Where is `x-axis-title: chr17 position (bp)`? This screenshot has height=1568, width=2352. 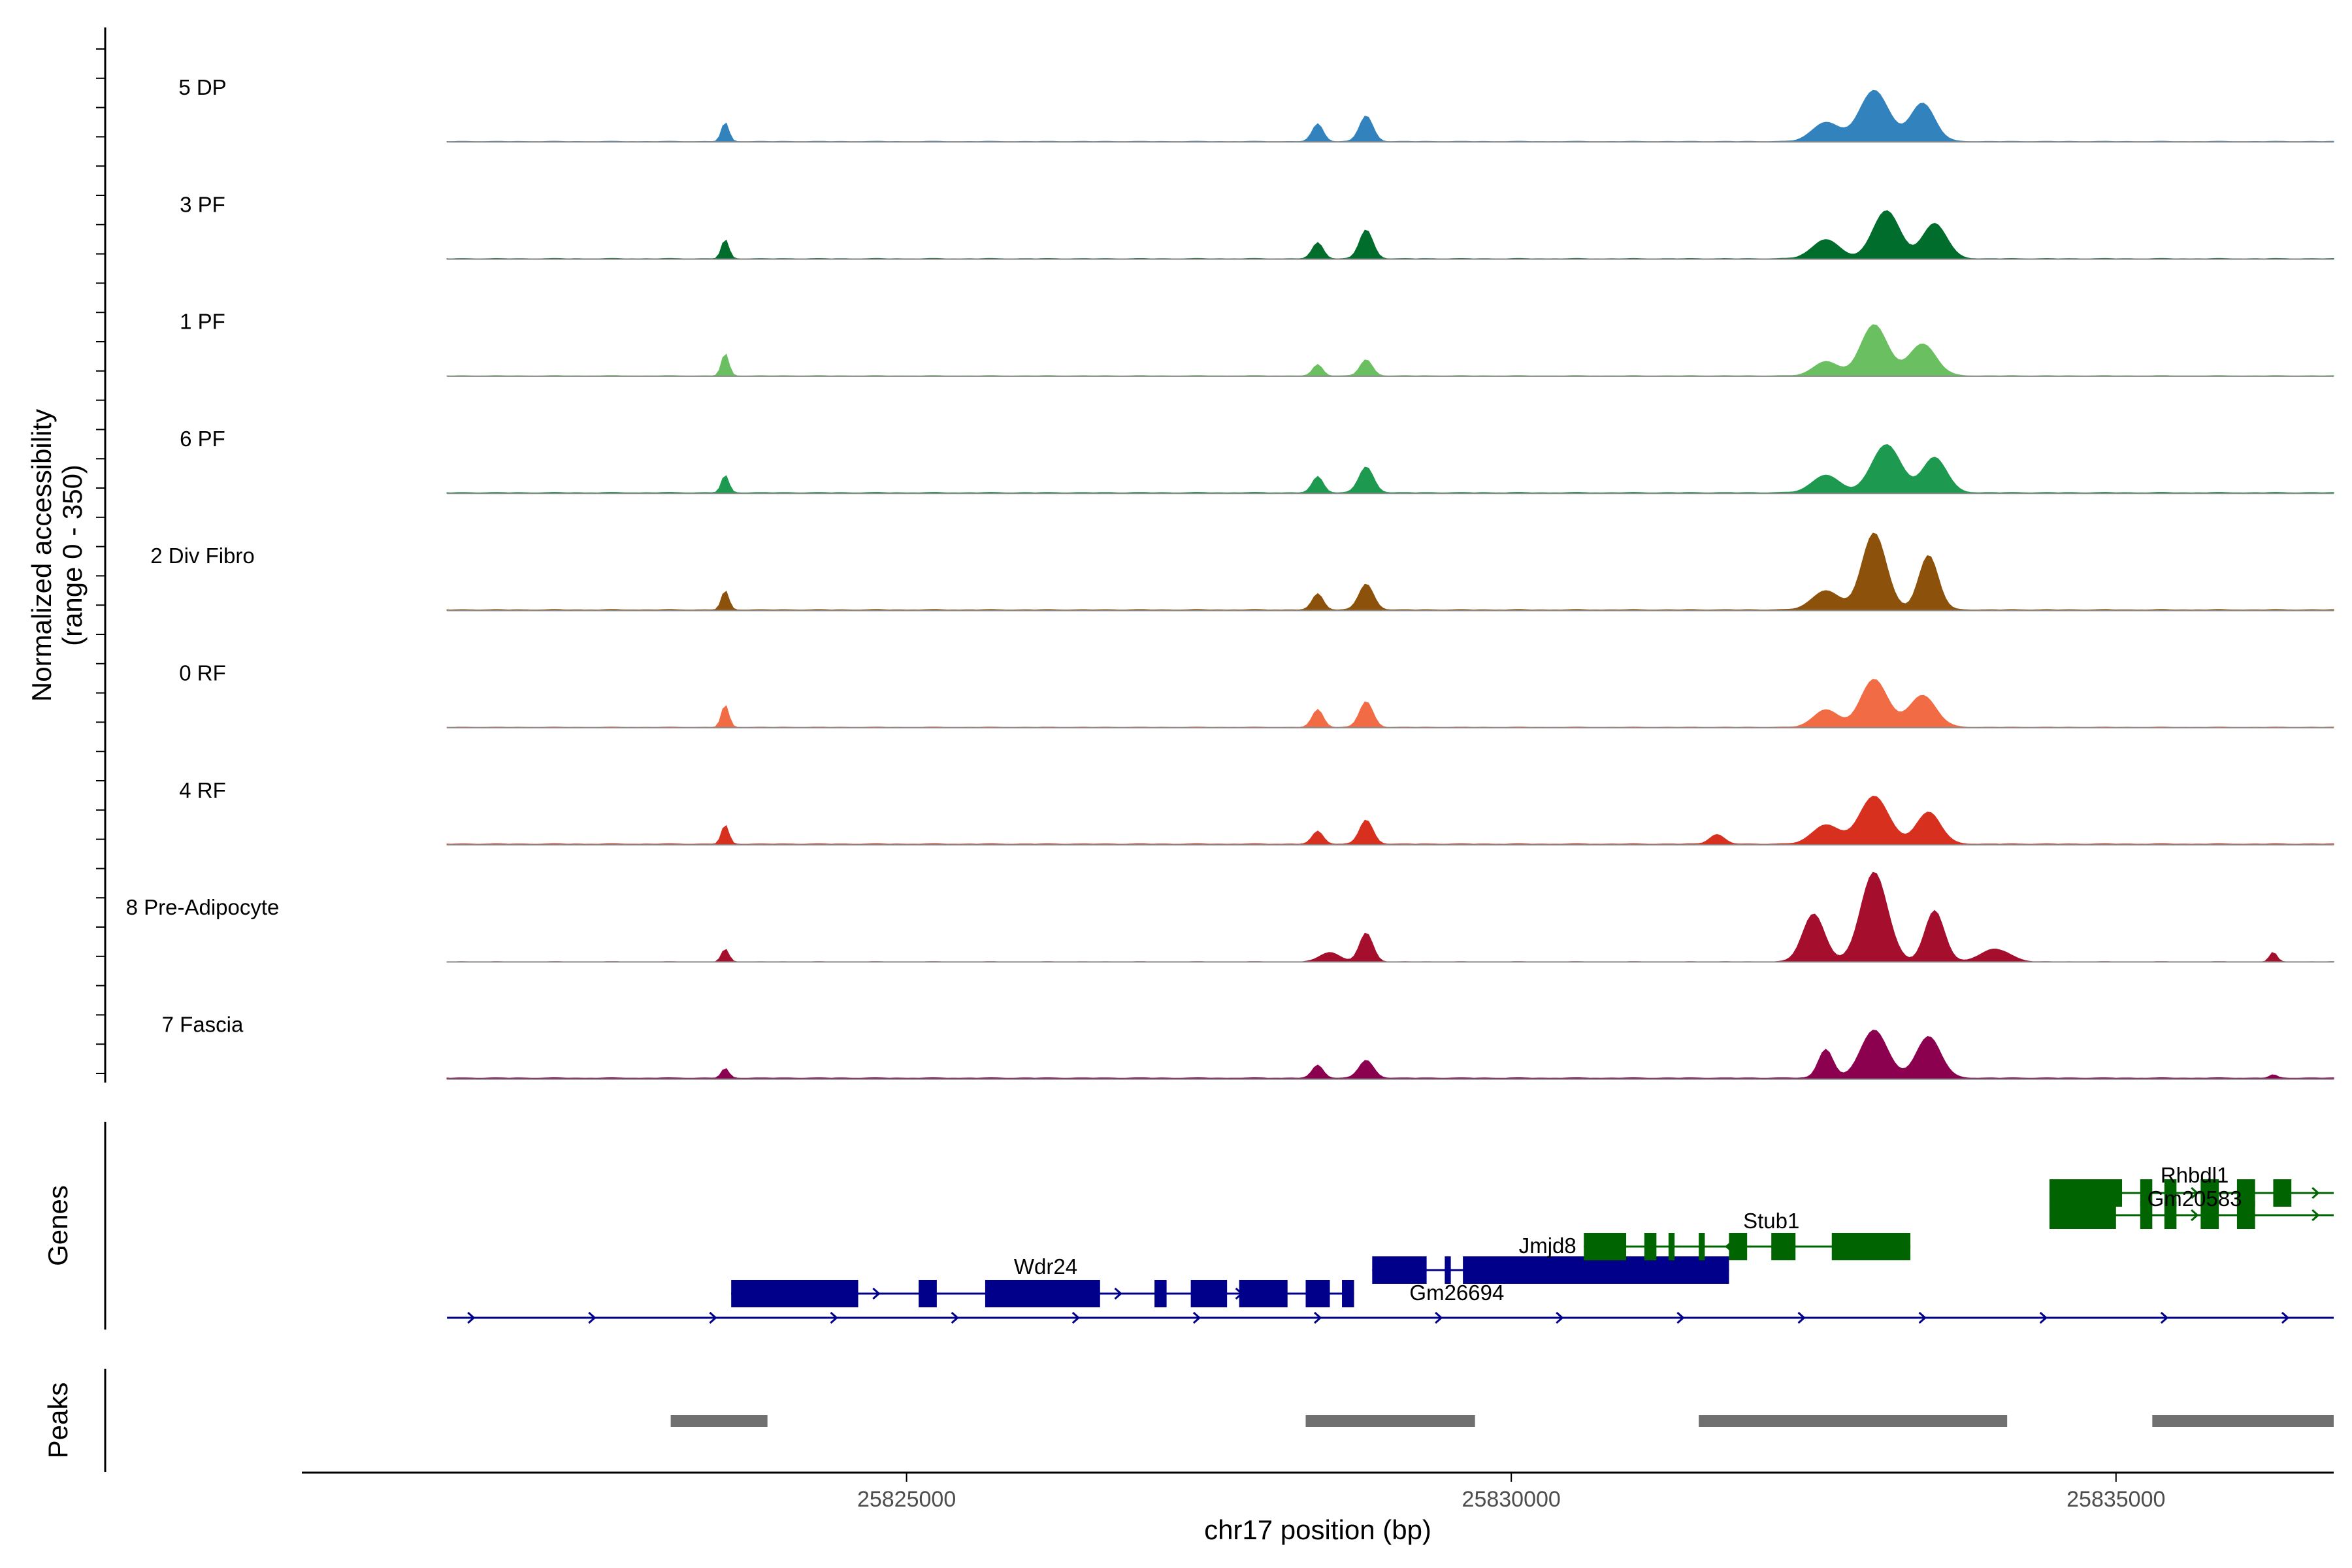 x-axis-title: chr17 position (bp) is located at coordinates (1317, 1529).